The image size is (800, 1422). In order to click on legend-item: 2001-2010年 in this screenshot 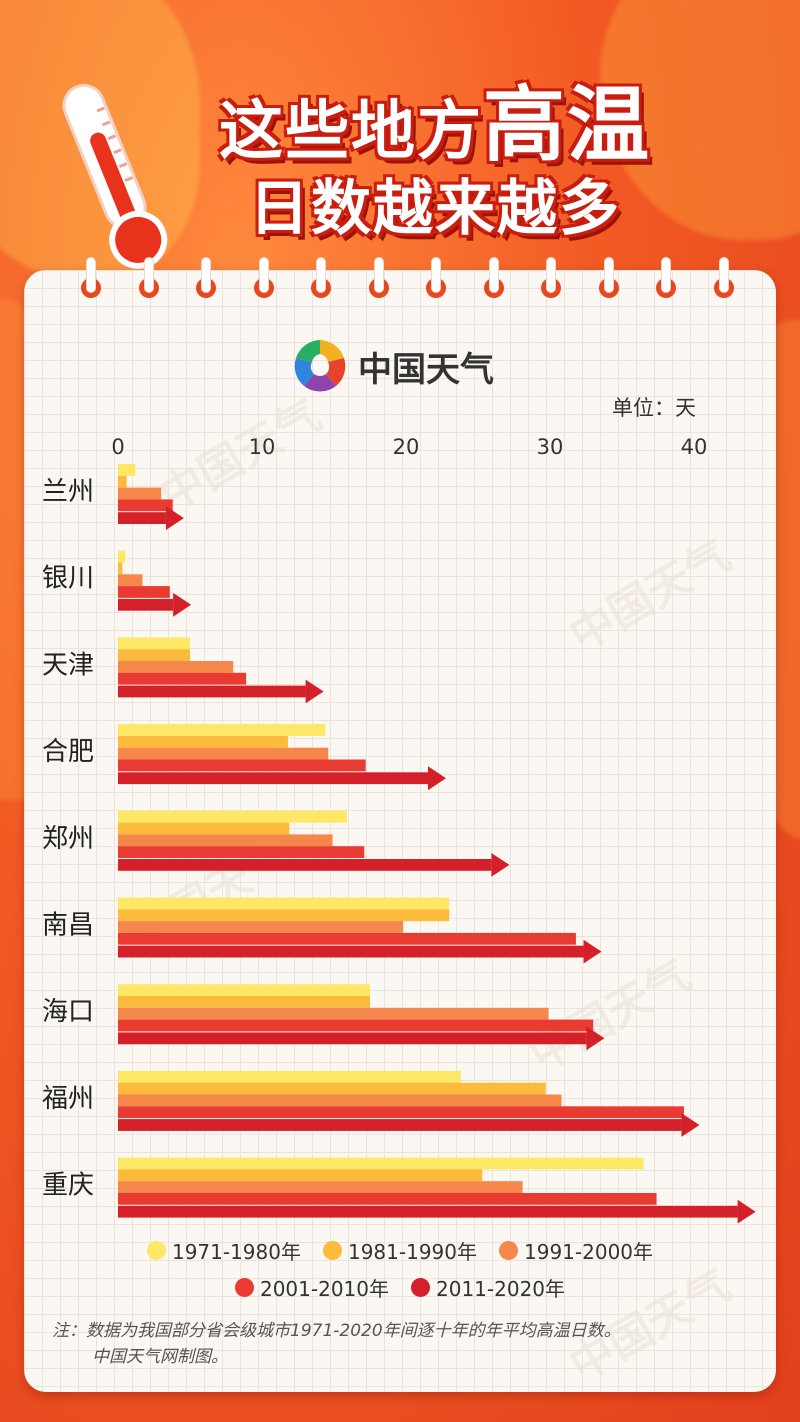, I will do `click(311, 1287)`.